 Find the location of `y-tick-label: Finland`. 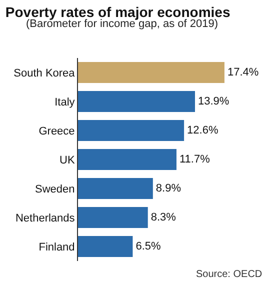

y-tick-label: Finland is located at coordinates (56, 247).